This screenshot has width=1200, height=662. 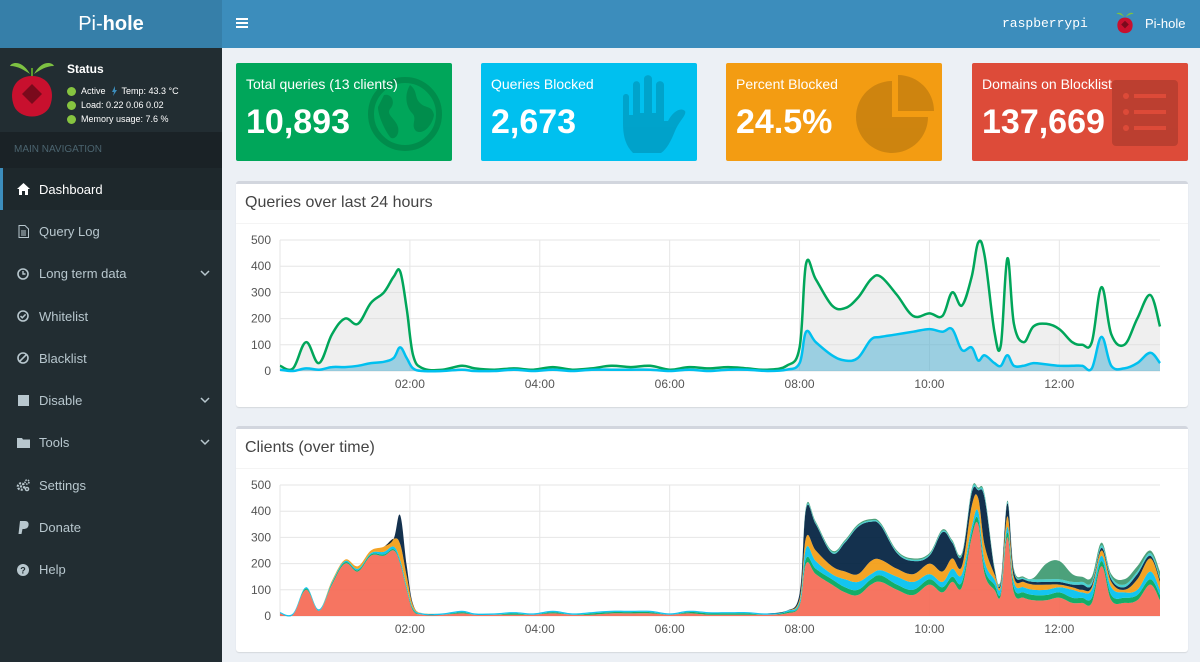 I want to click on domains-on-blocklist-box: Domains on Blocklist 137,669, so click(x=1080, y=112).